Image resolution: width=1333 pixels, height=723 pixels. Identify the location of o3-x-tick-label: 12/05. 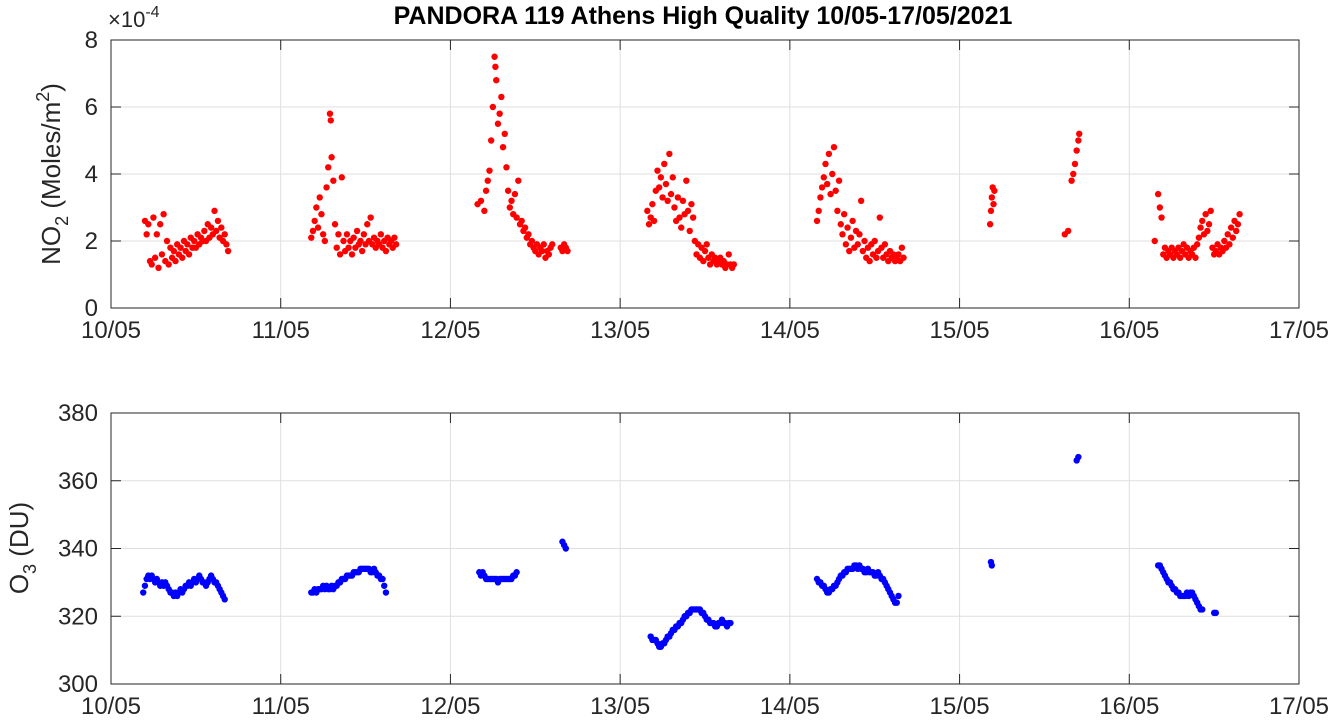
(450, 706).